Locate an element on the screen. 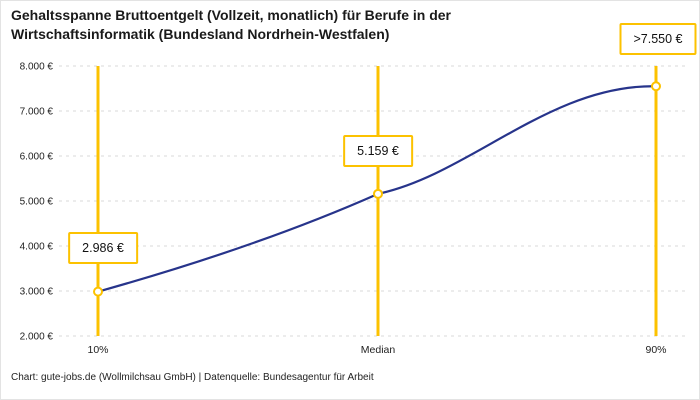 Image resolution: width=700 pixels, height=400 pixels. y-tick-label: 5.000 € is located at coordinates (37, 202).